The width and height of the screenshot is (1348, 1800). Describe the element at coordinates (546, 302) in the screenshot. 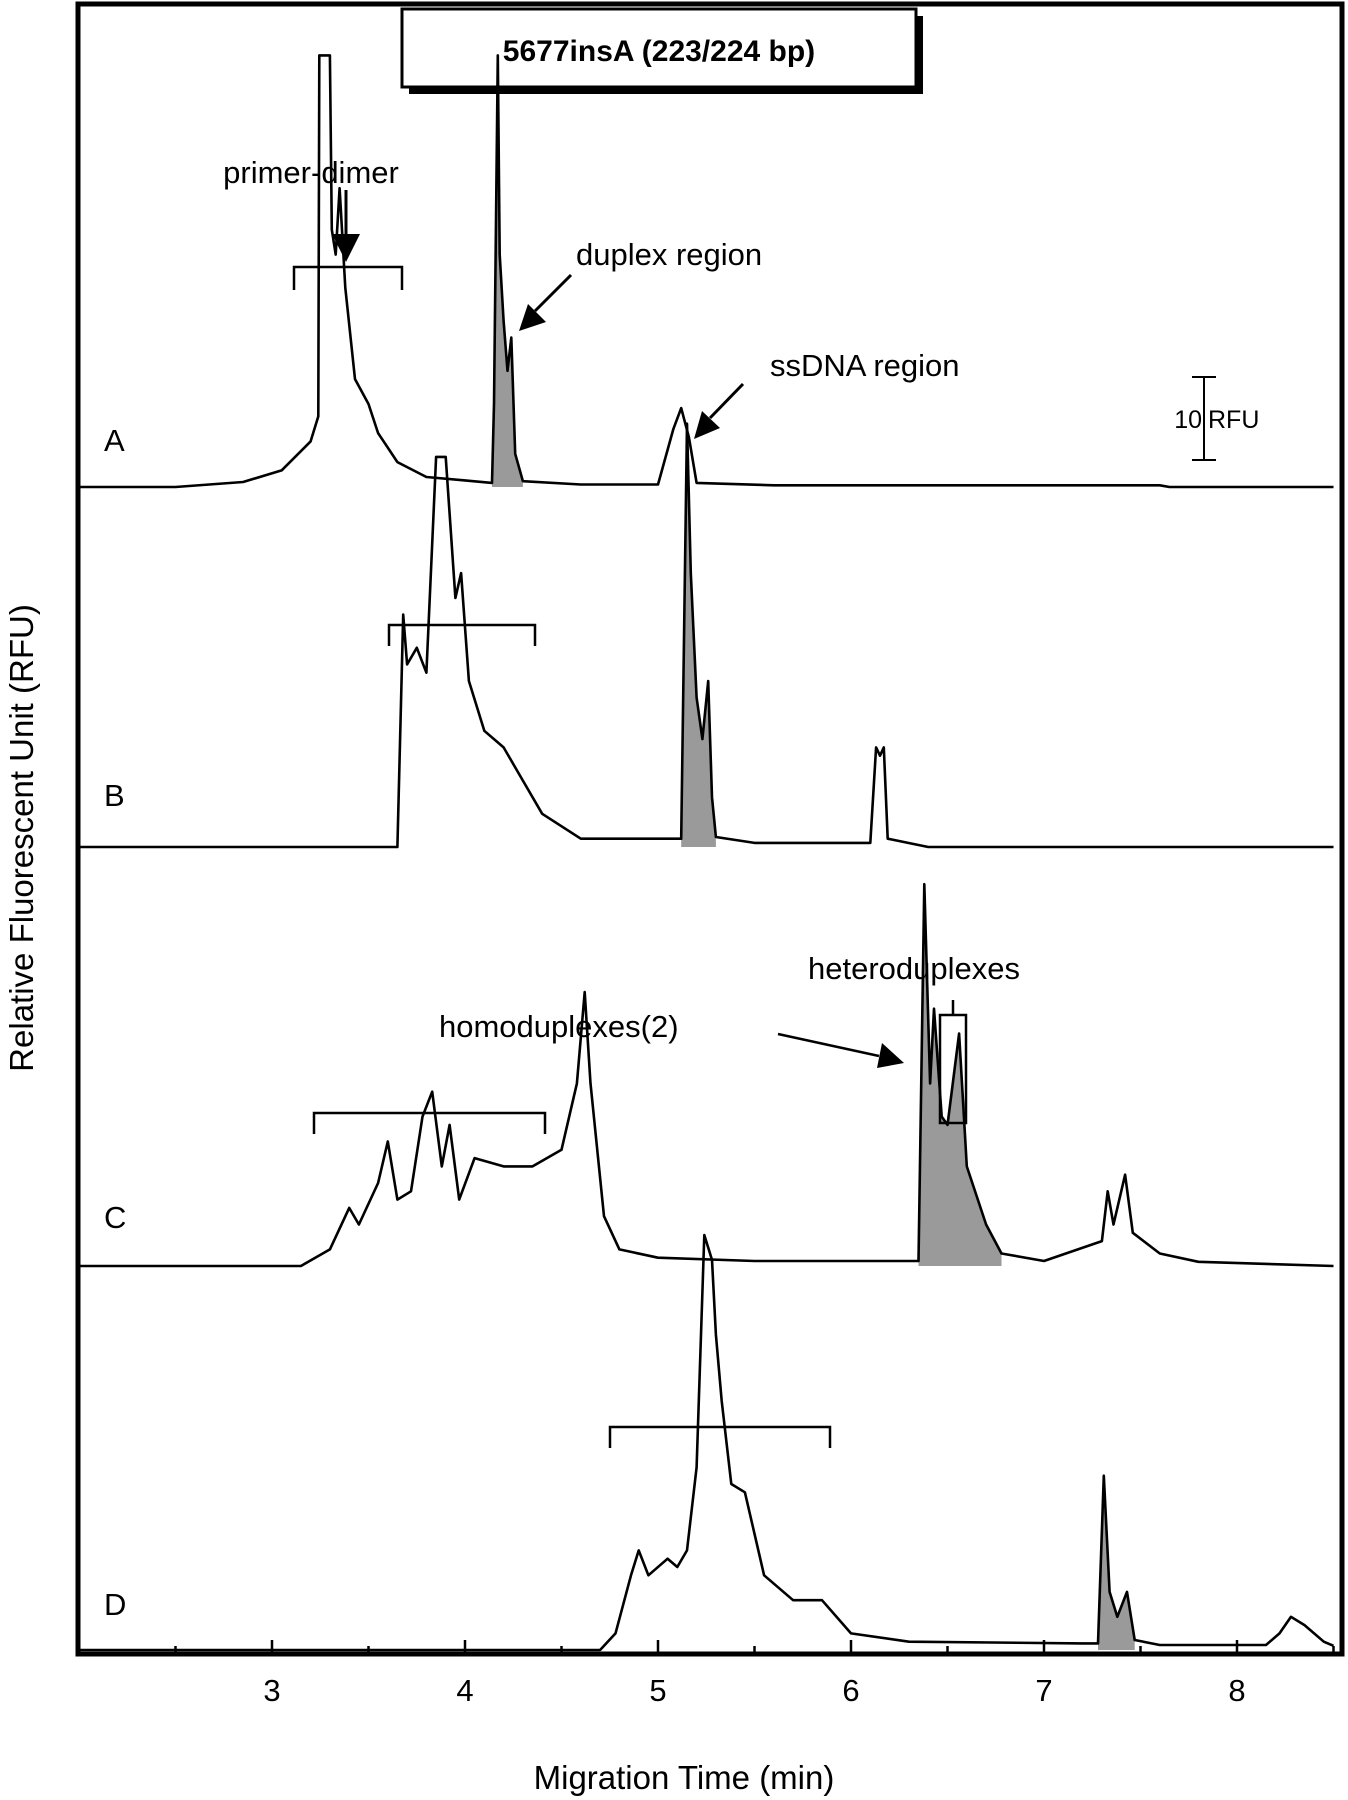

I see `arrow-duplex-region` at that location.